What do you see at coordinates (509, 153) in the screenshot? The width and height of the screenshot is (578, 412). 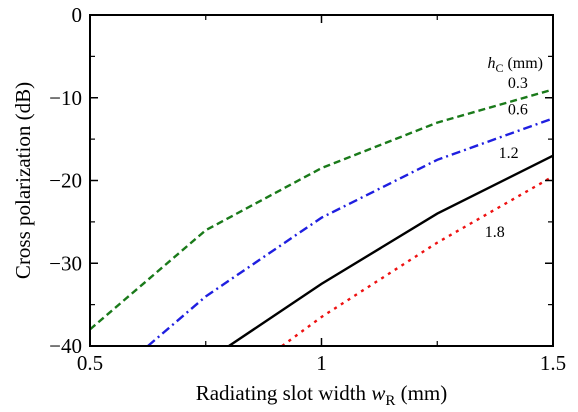 I see `series-label-1-2: 1.2` at bounding box center [509, 153].